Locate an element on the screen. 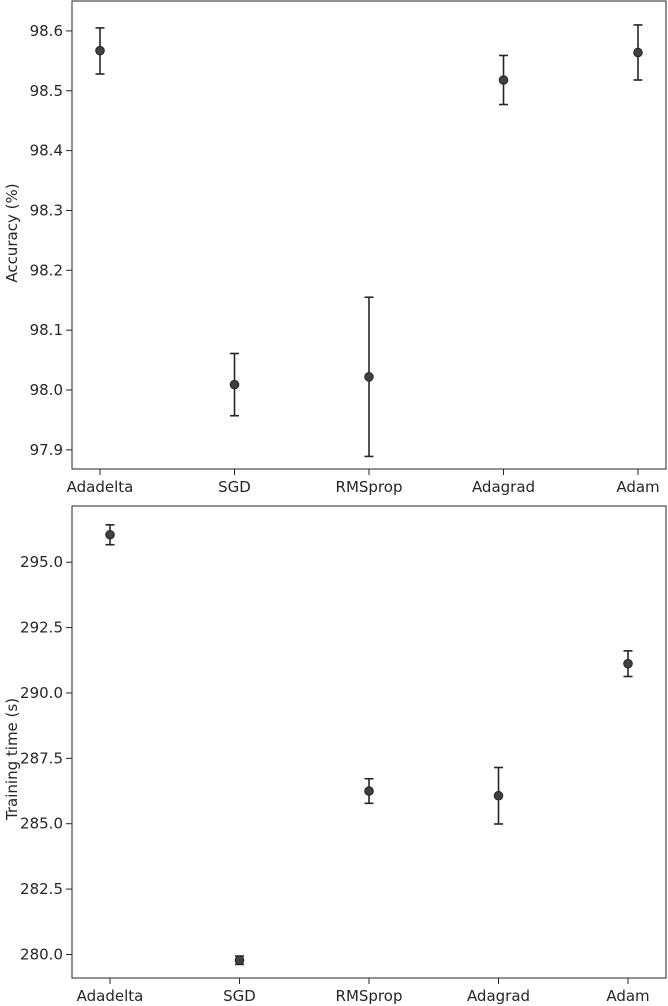 The width and height of the screenshot is (668, 1006). y-tick-label: 285.0 is located at coordinates (41, 824).